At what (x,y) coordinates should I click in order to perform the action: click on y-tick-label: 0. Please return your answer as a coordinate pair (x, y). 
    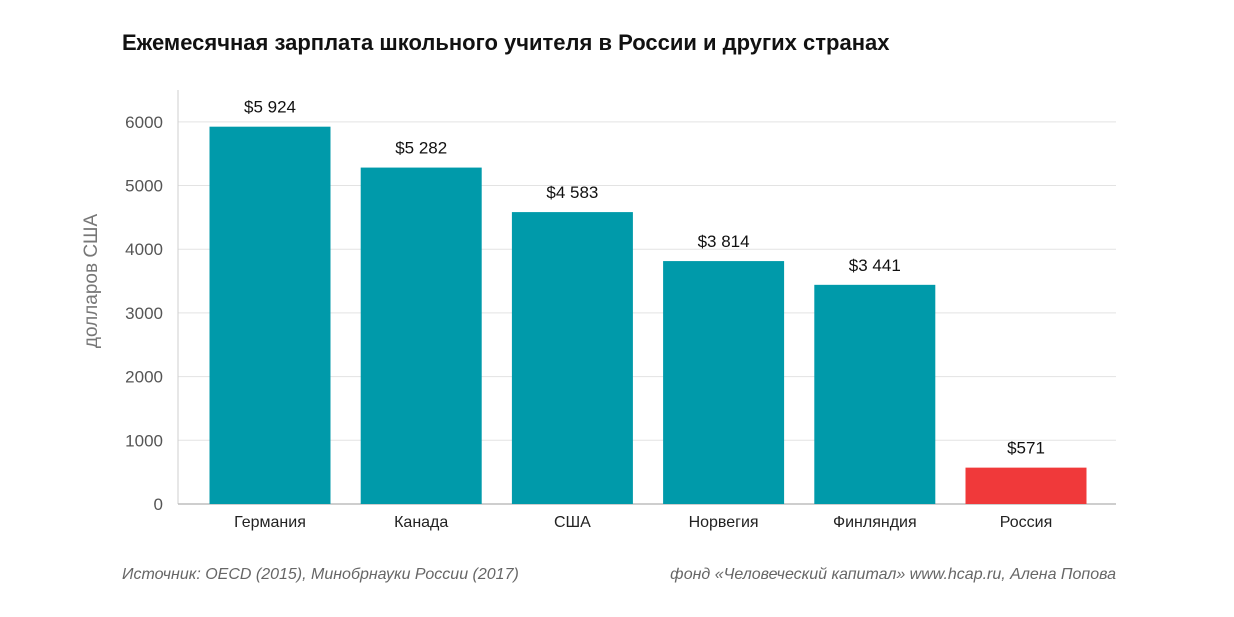
    Looking at the image, I should click on (158, 504).